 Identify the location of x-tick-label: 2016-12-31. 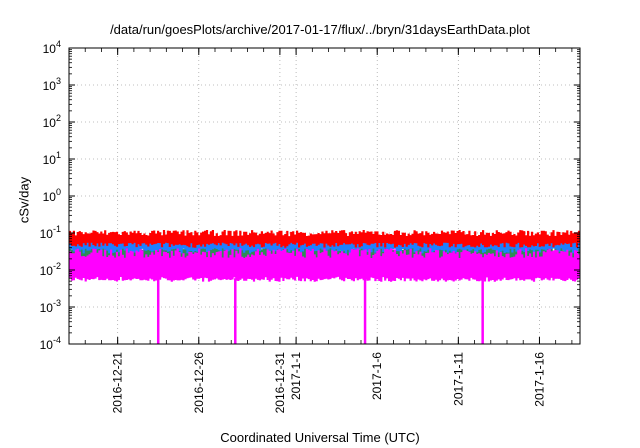
(280, 383).